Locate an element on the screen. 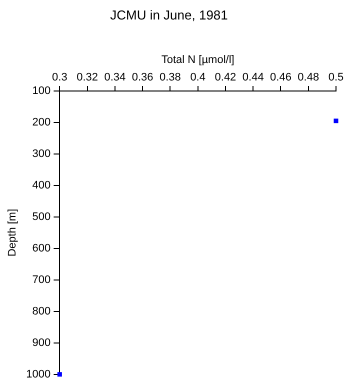 This screenshot has width=350, height=384. y-tick-label: 600 is located at coordinates (41, 248).